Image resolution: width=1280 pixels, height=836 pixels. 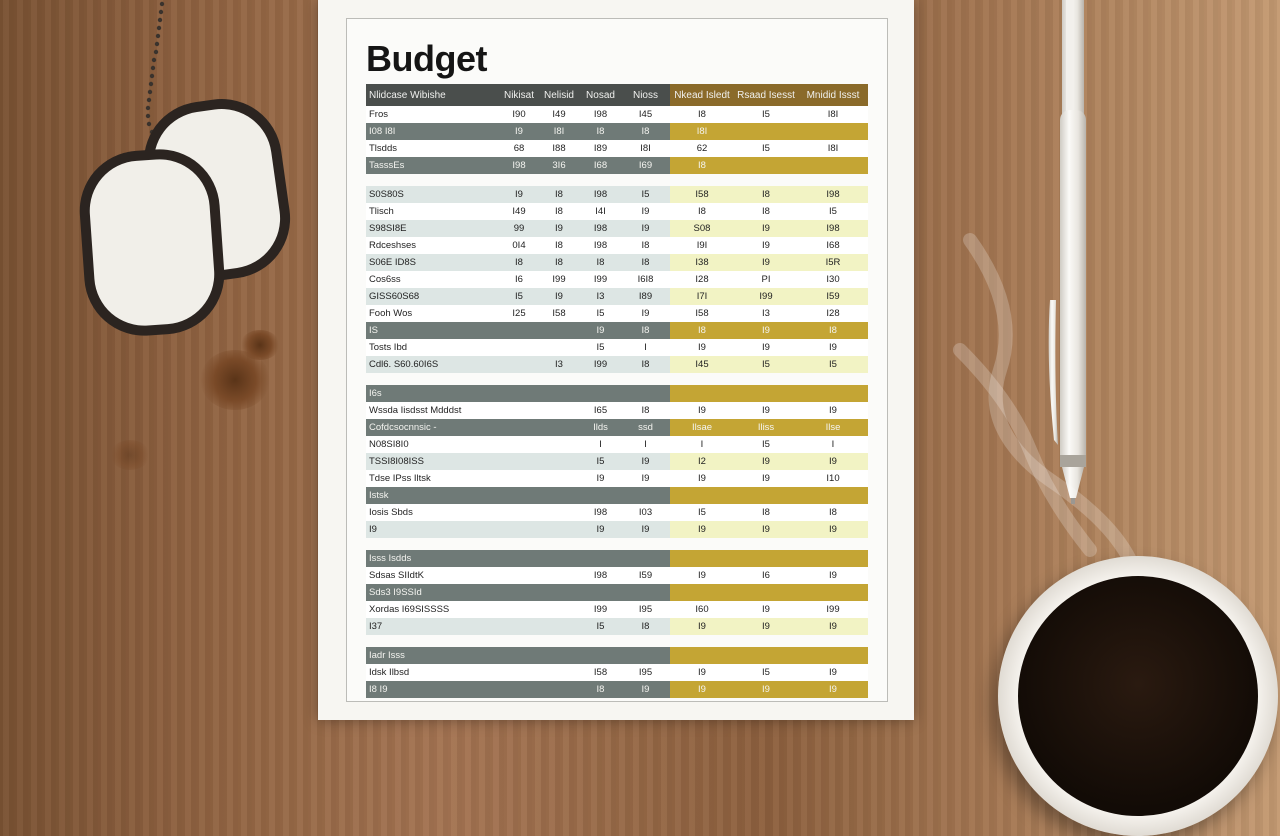 I want to click on row-value: I89, so click(x=645, y=296).